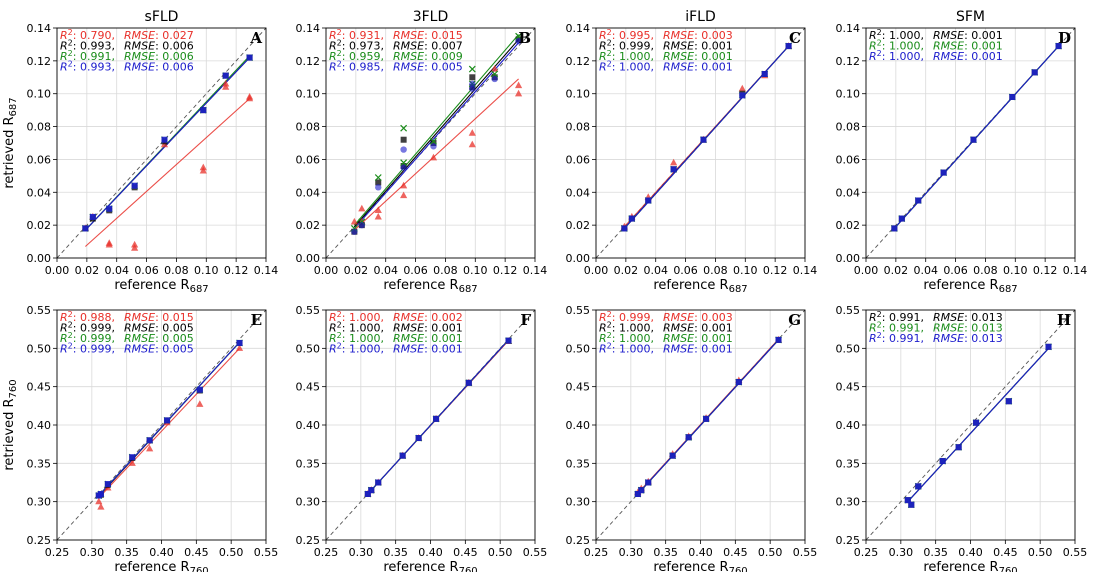  I want to click on black-r2-label: R2: 0.993,, so click(87, 46).